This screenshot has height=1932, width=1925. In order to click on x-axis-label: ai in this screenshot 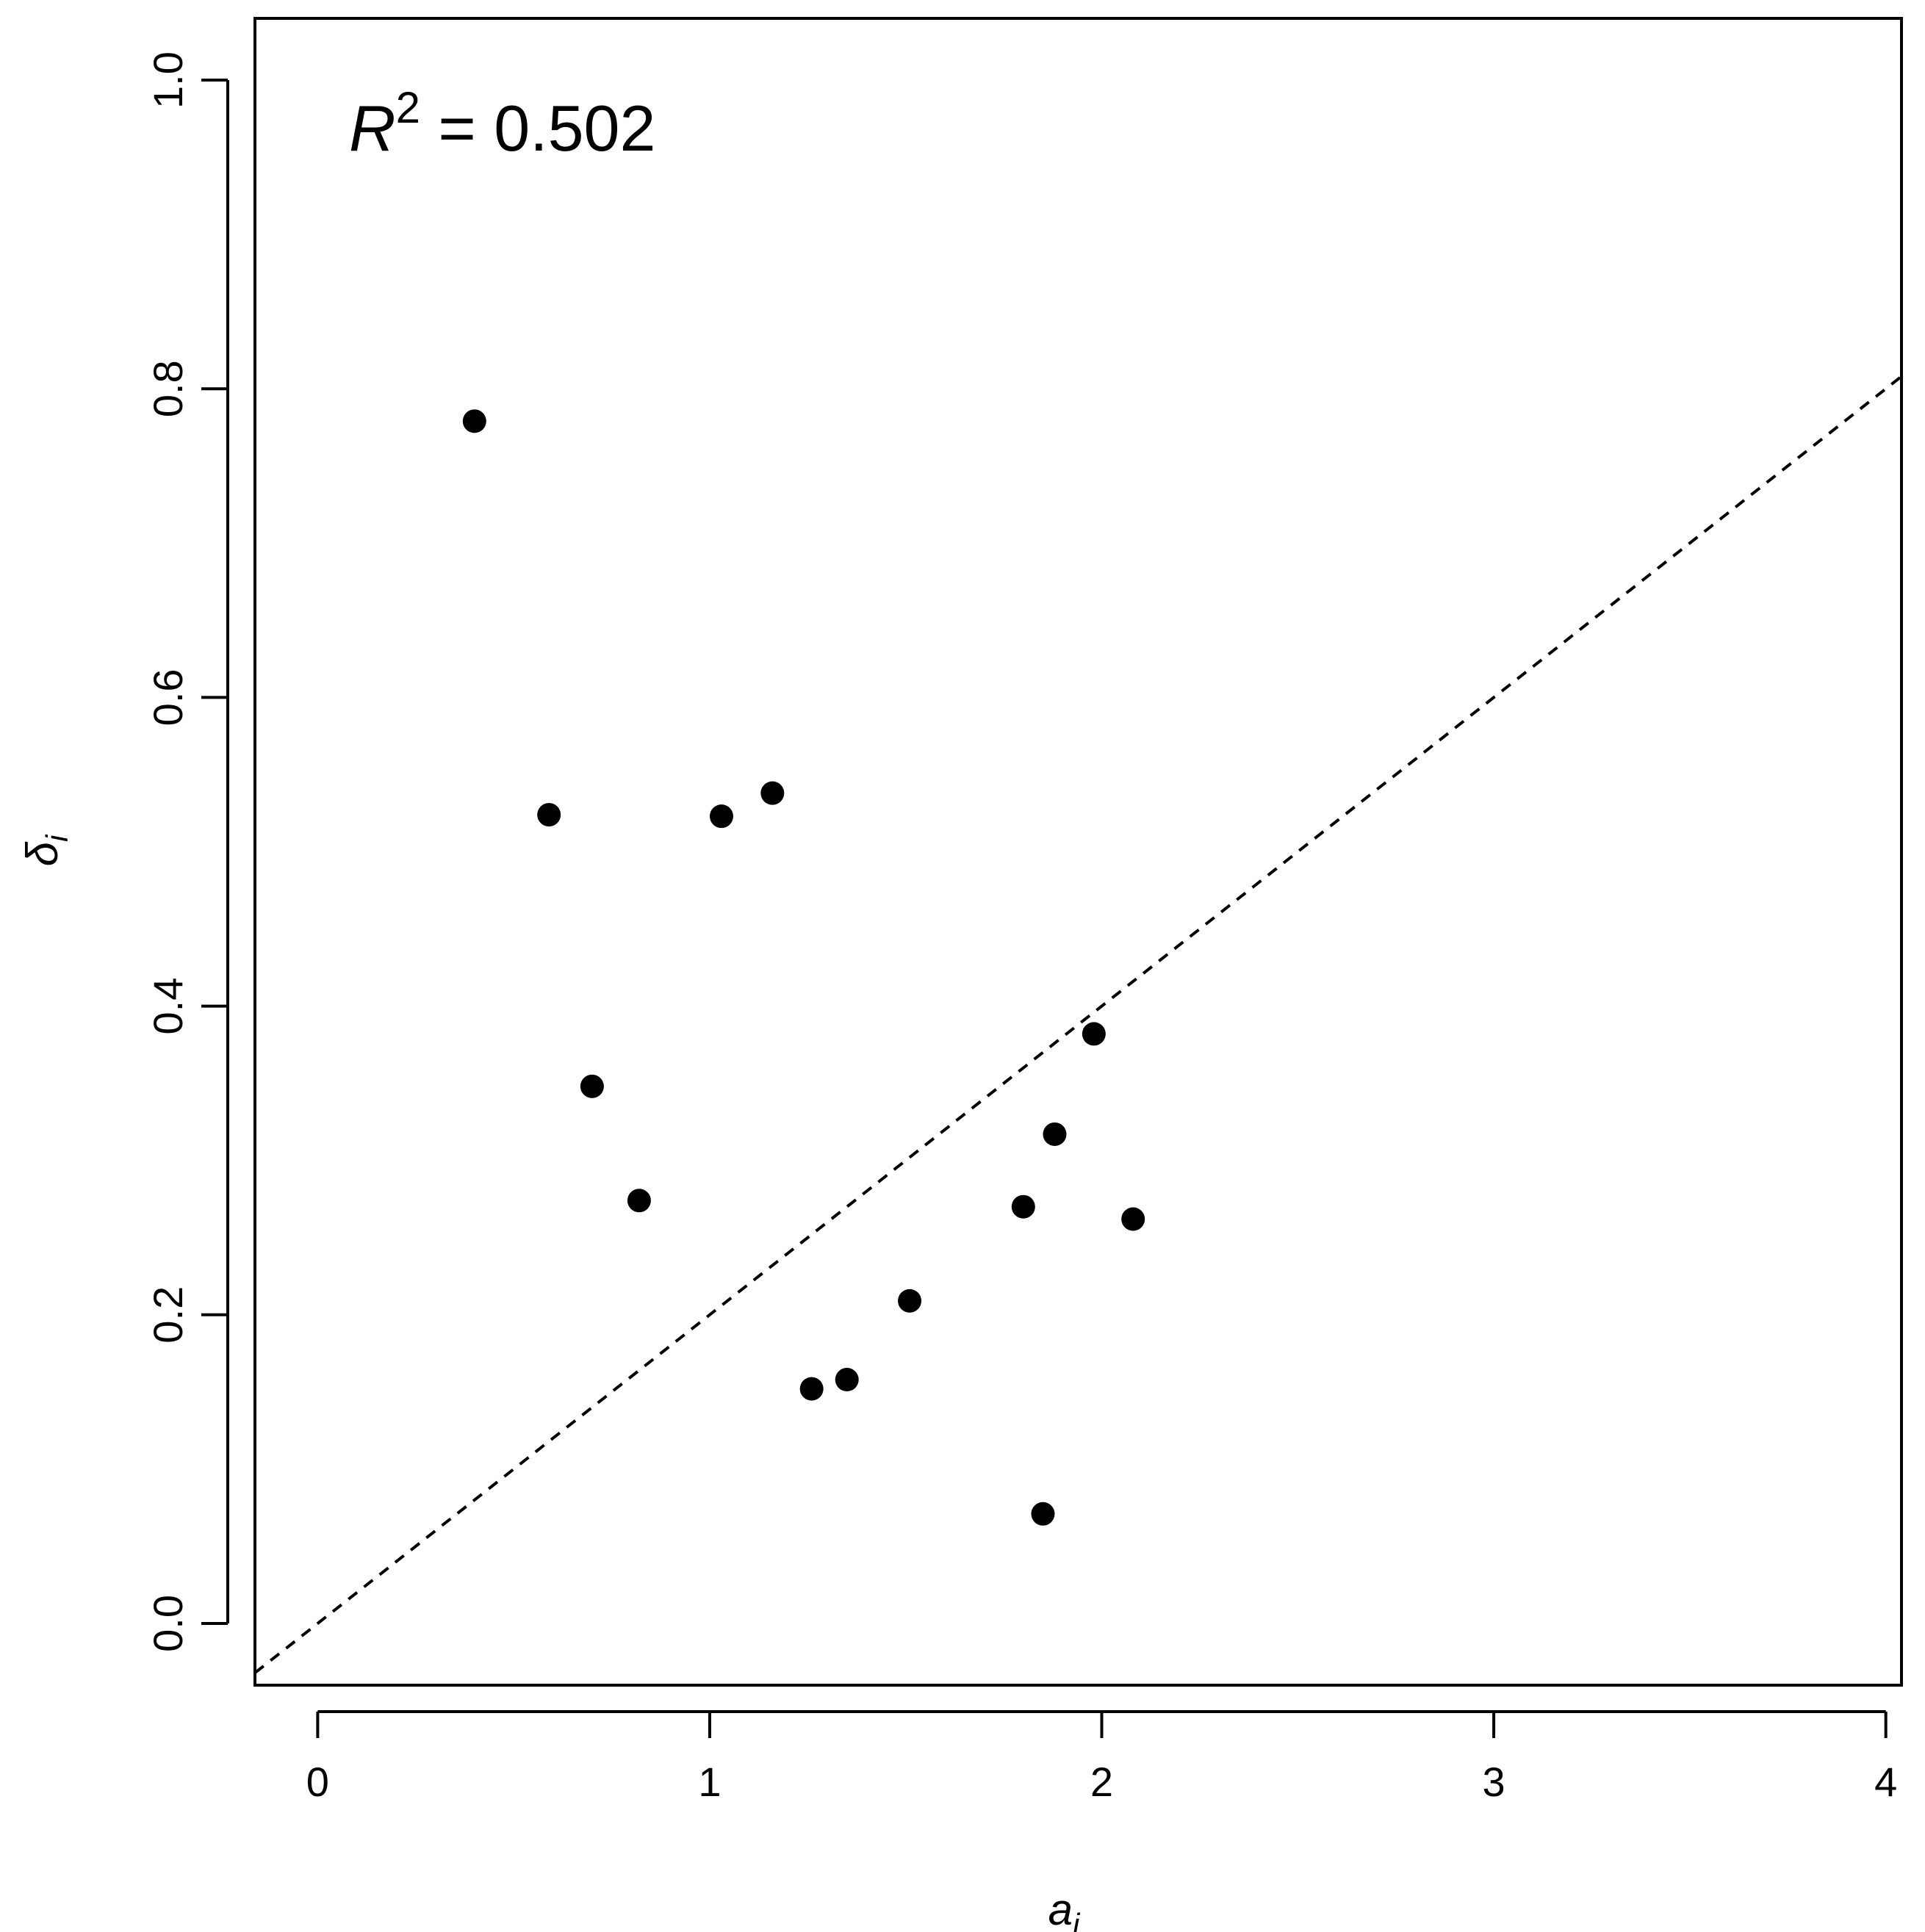, I will do `click(1064, 1908)`.